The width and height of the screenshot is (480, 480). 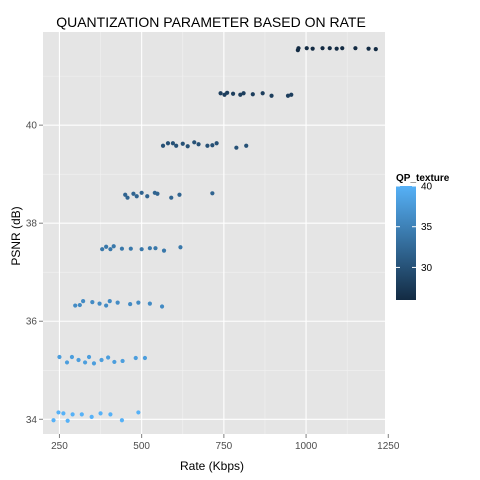 I want to click on x-axis-ticks: 250 500 750 1000 1250, so click(x=225, y=443).